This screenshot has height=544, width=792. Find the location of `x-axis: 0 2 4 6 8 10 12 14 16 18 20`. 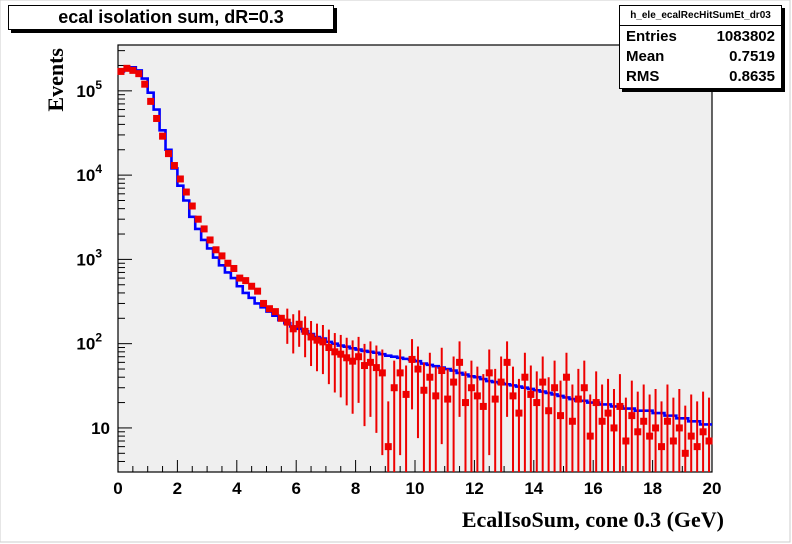

x-axis: 0 2 4 6 8 10 12 14 16 18 20 is located at coordinates (417, 479).